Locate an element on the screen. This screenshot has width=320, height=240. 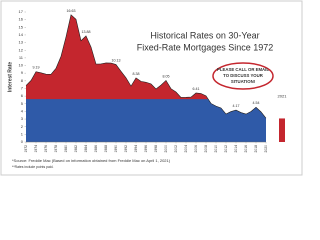
x-tick-label: 1972 is located at coordinates (26, 149).